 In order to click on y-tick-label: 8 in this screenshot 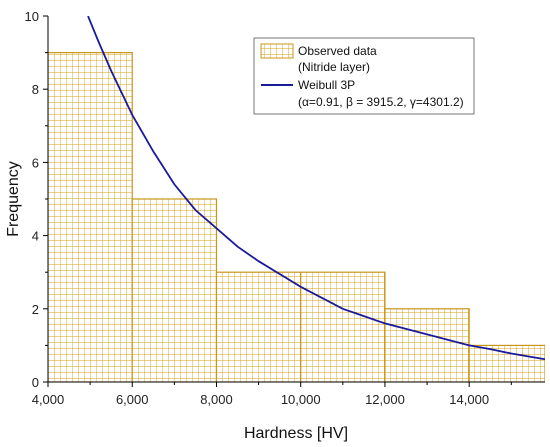, I will do `click(35, 89)`.